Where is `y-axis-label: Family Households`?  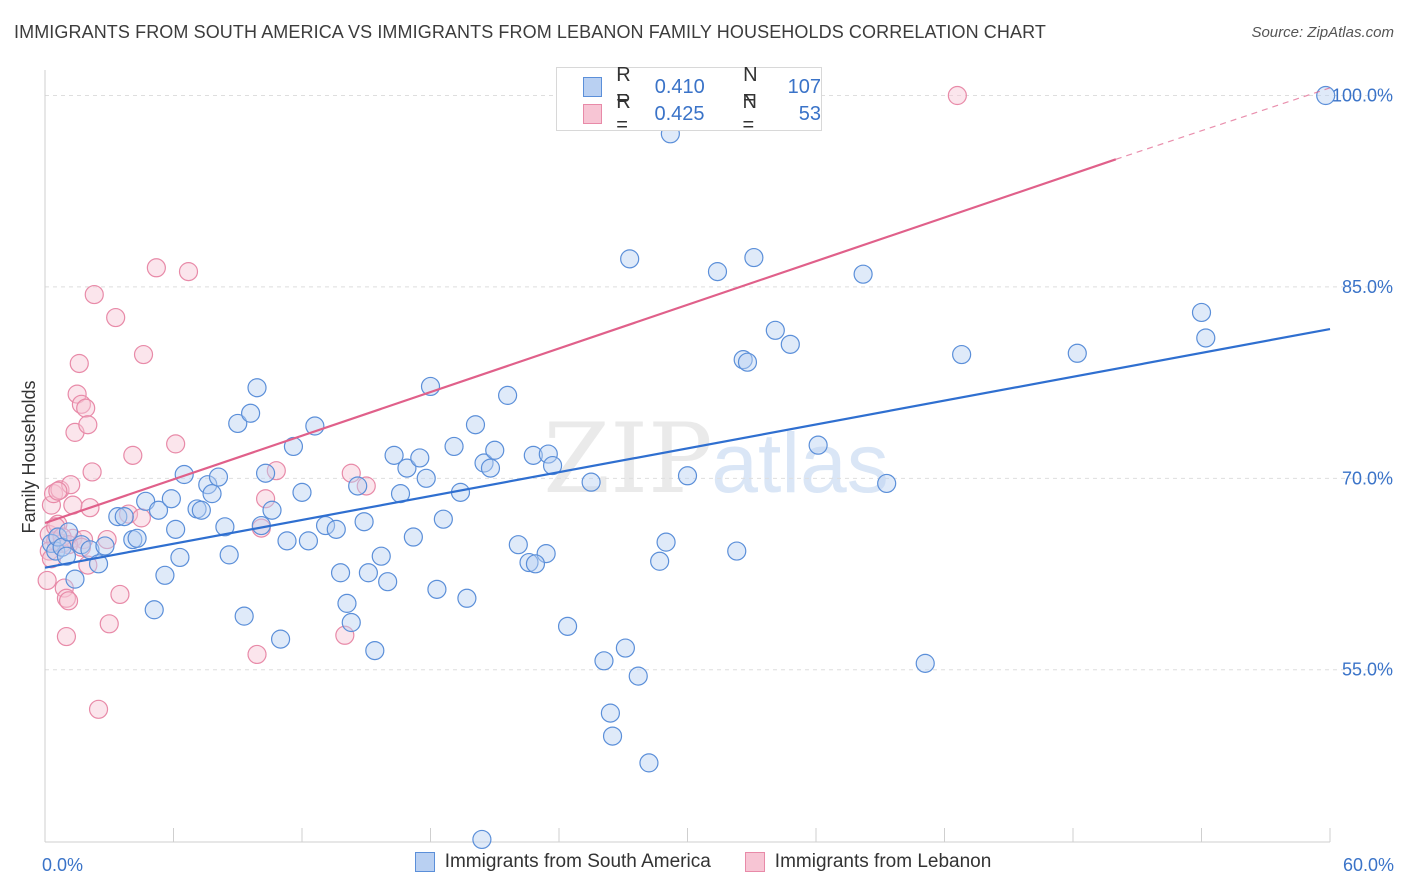
y-axis-label: Family Households is located at coordinates (29, 456).